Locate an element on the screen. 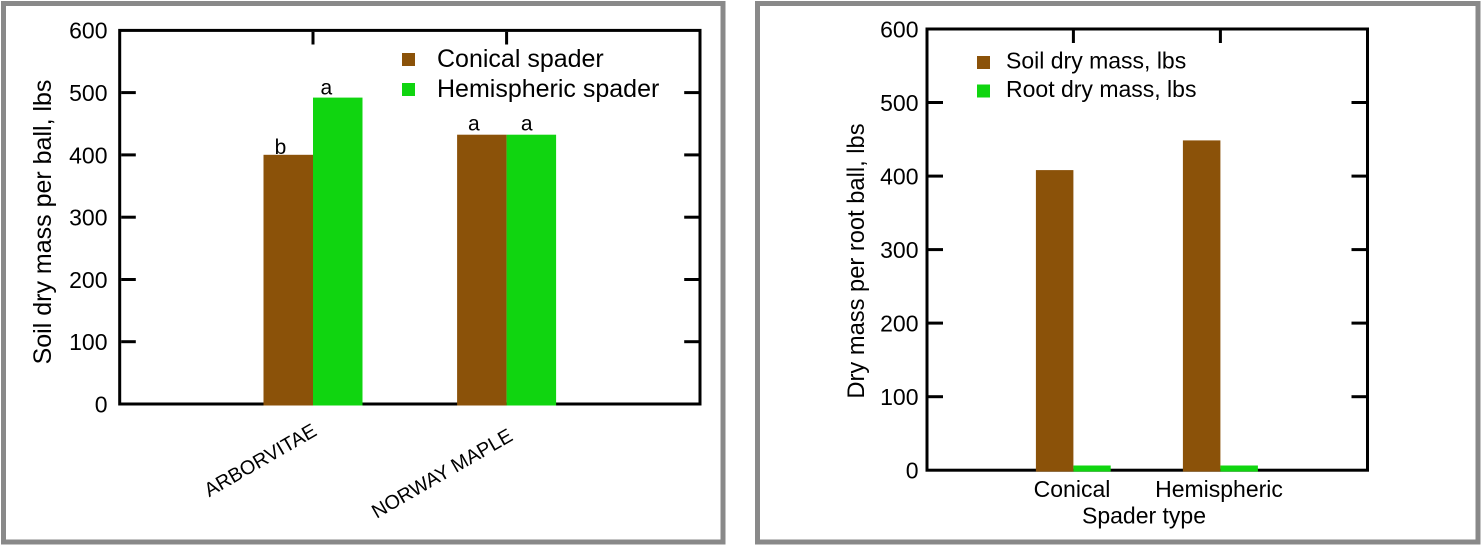 The width and height of the screenshot is (1482, 547). svg-text: Conical spader is located at coordinates (520, 59).